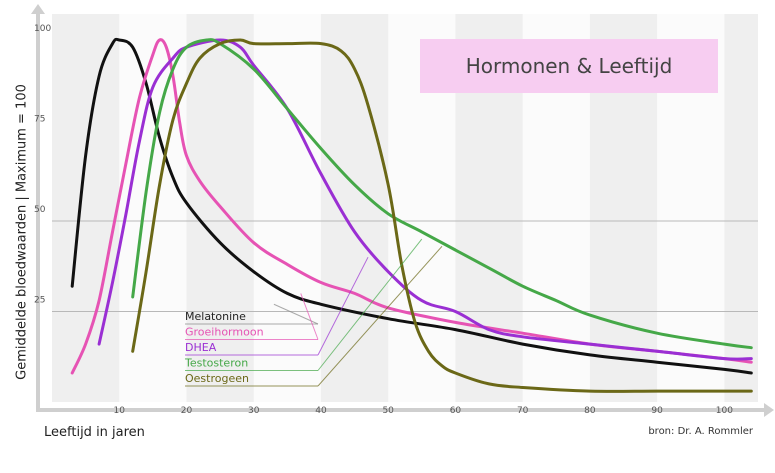 The width and height of the screenshot is (775, 473). I want to click on source-credit: bron: Dr. A. Rommler, so click(700, 431).